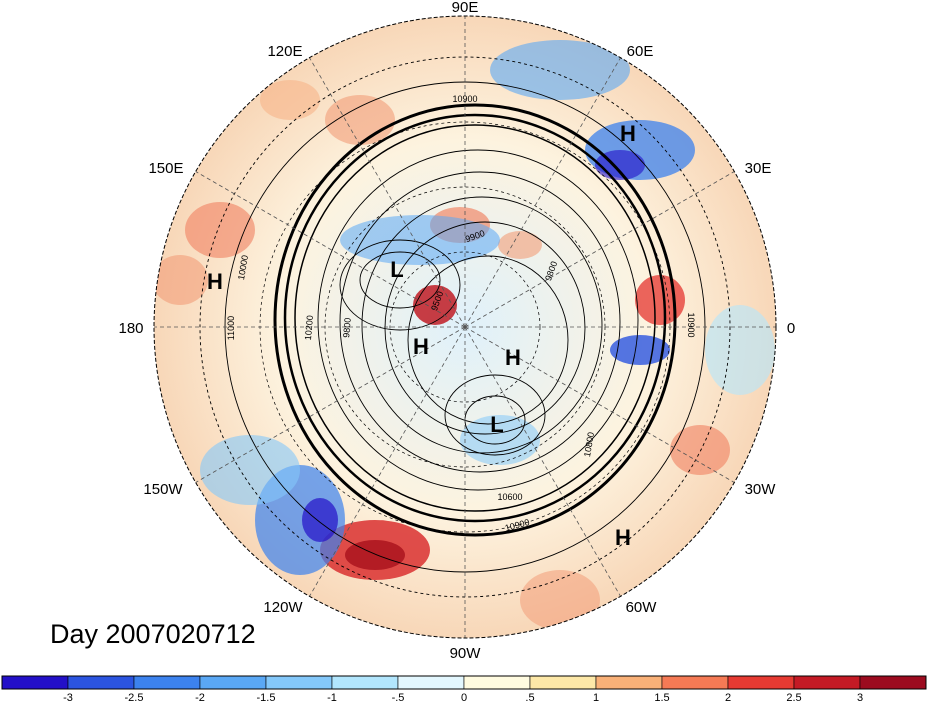  I want to click on colorbar-tick-label: -2, so click(200, 697).